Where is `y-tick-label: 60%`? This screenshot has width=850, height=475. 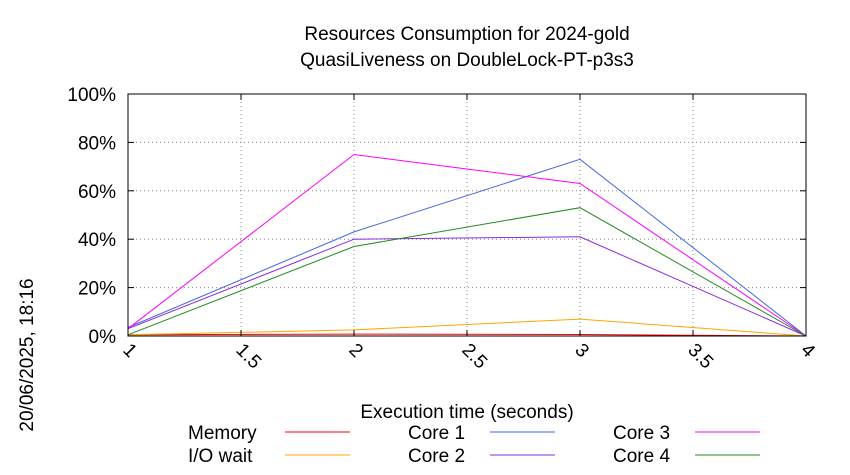 y-tick-label: 60% is located at coordinates (97, 192).